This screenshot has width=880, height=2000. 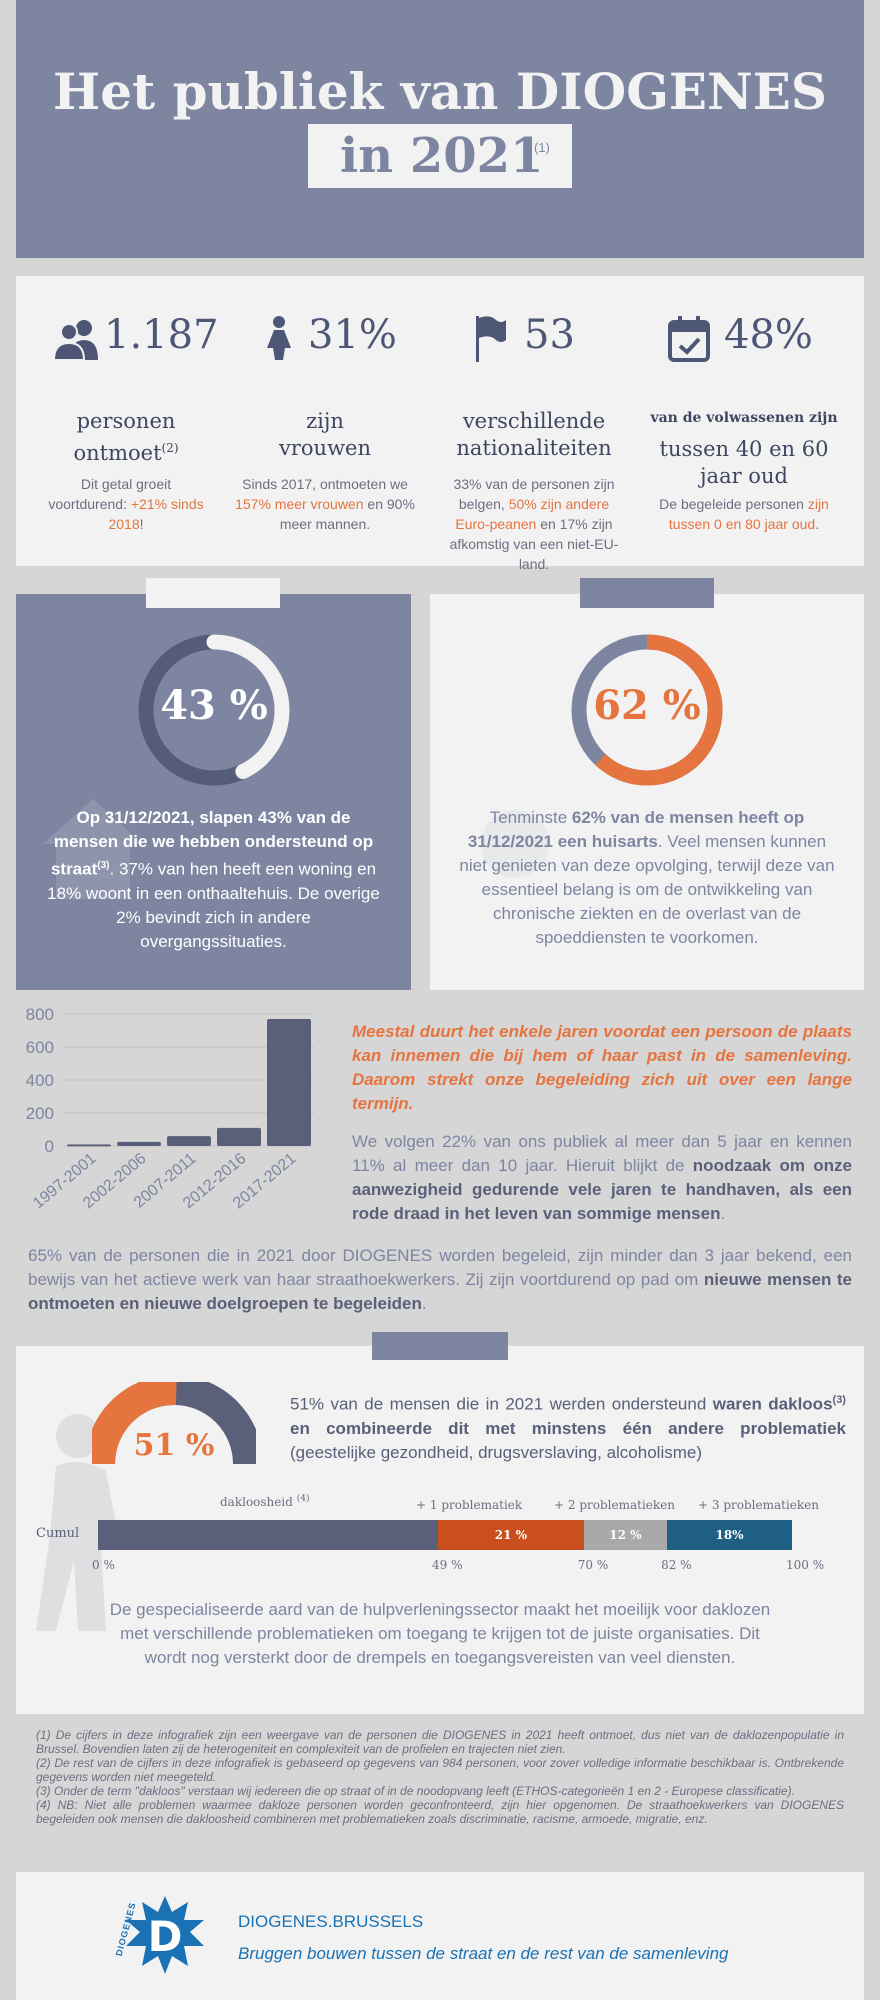 I want to click on title-footnote-ref: (1), so click(x=542, y=147).